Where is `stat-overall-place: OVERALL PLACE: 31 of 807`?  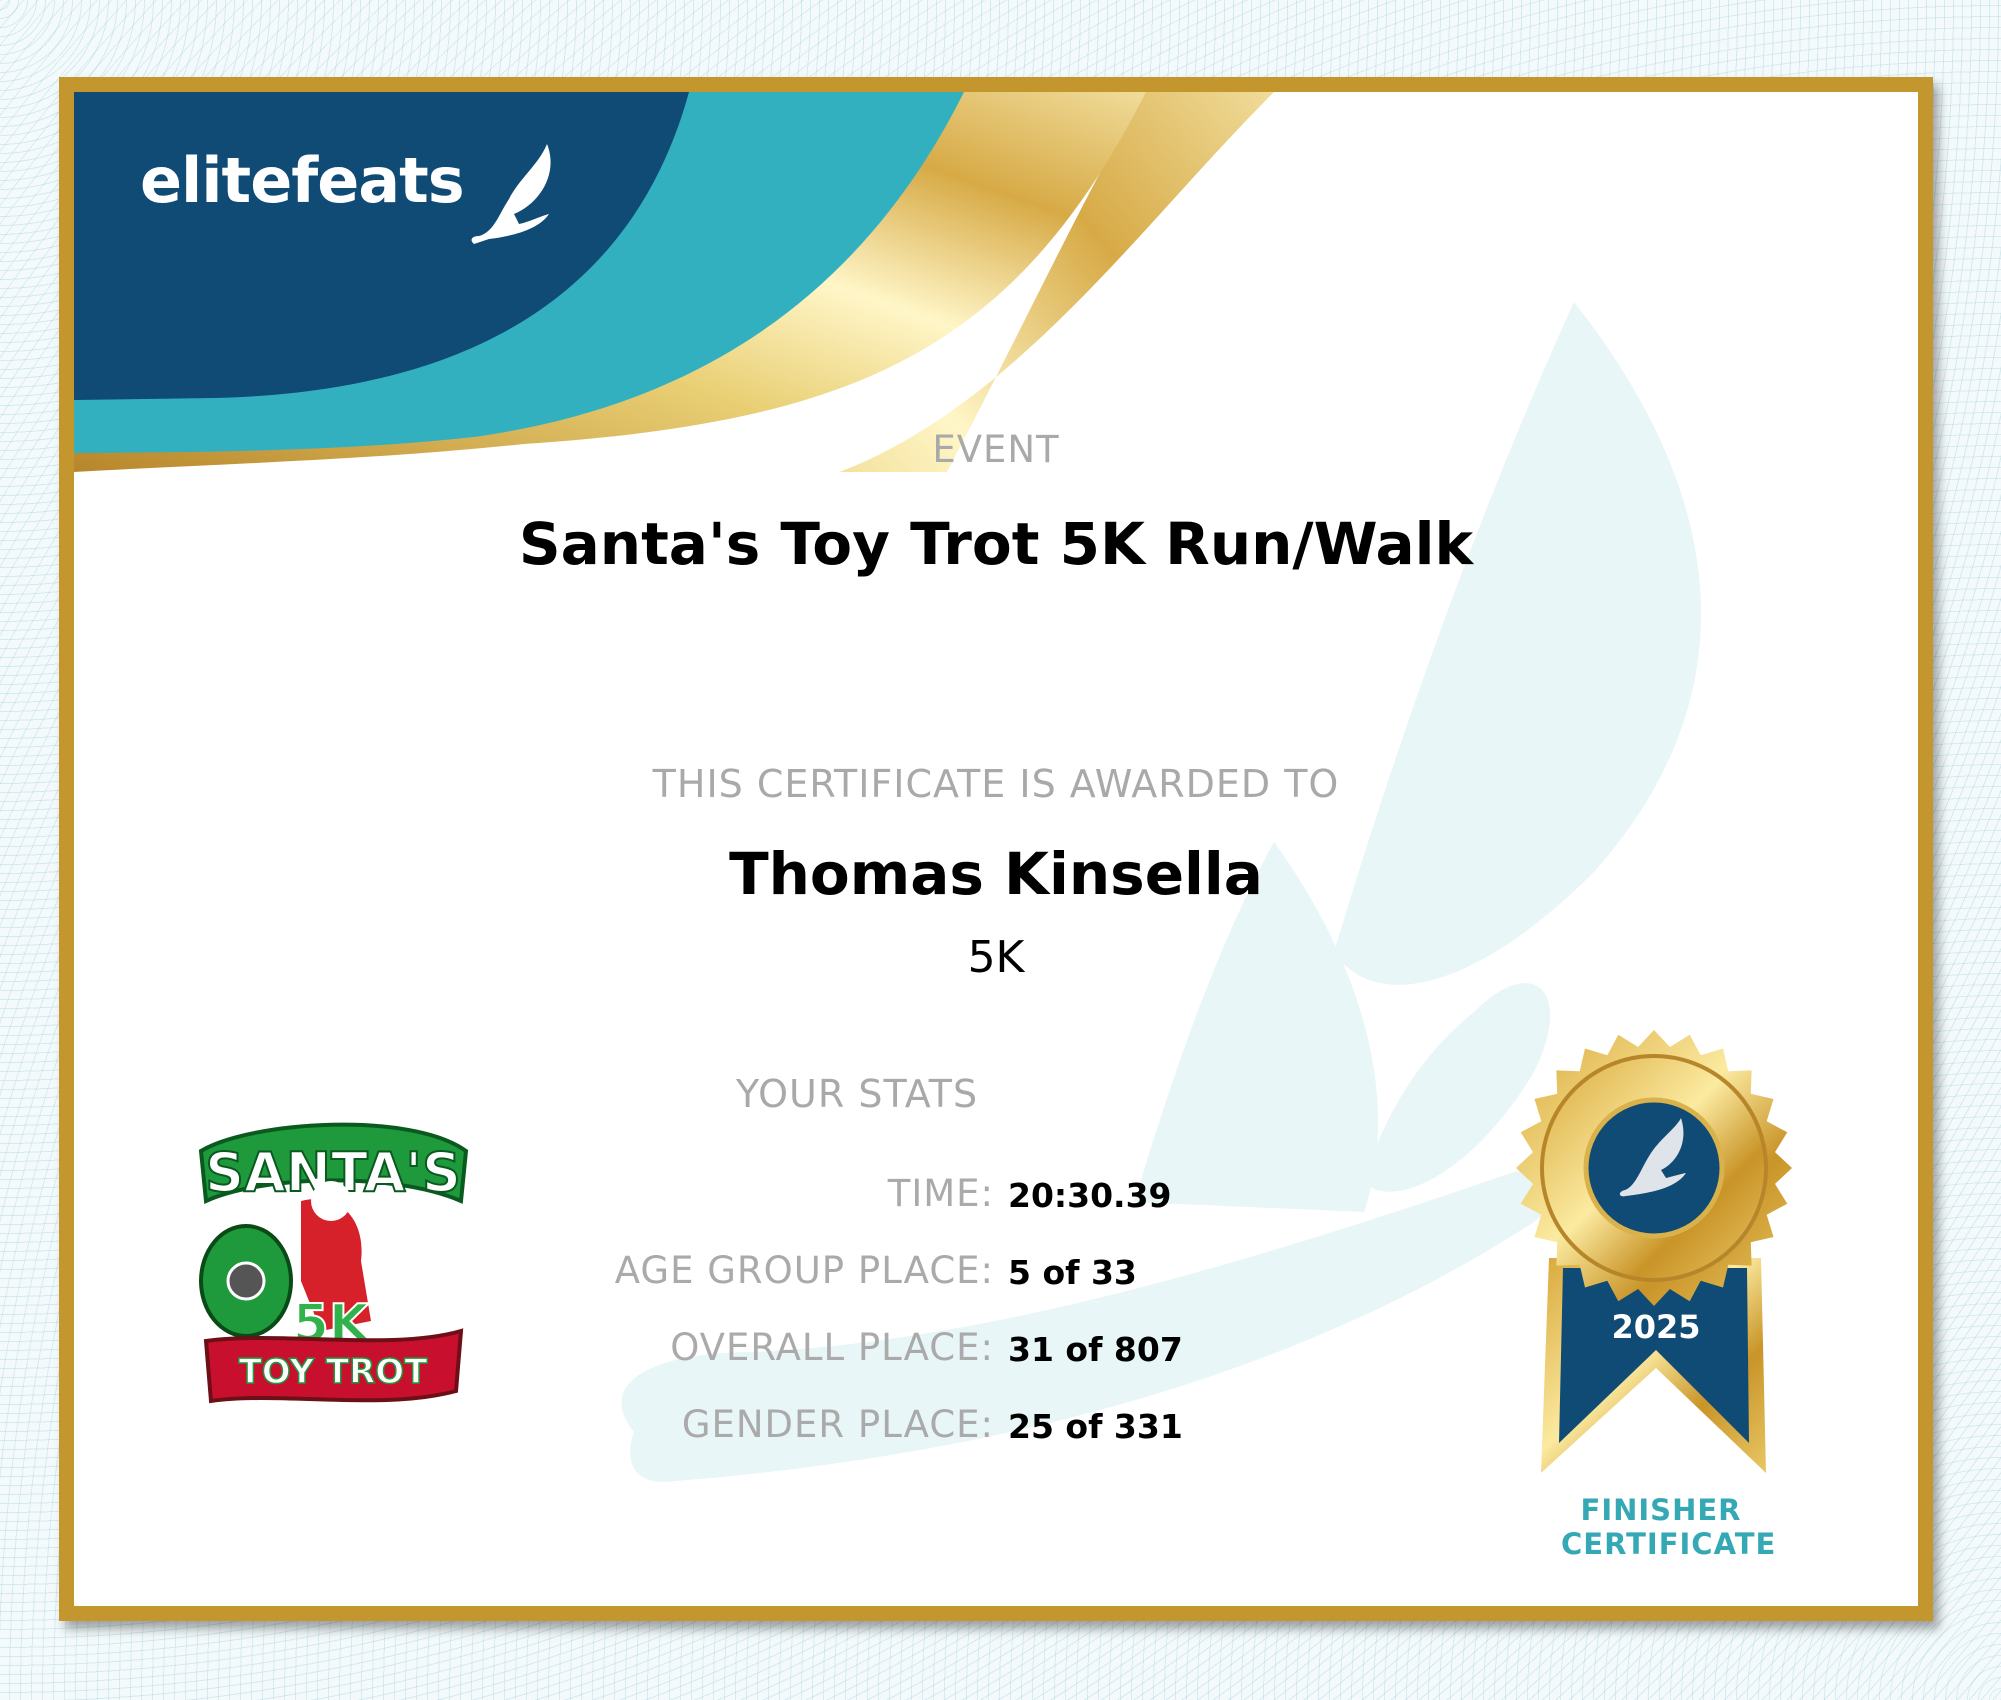 stat-overall-place: OVERALL PLACE: 31 of 807 is located at coordinates (926, 1347).